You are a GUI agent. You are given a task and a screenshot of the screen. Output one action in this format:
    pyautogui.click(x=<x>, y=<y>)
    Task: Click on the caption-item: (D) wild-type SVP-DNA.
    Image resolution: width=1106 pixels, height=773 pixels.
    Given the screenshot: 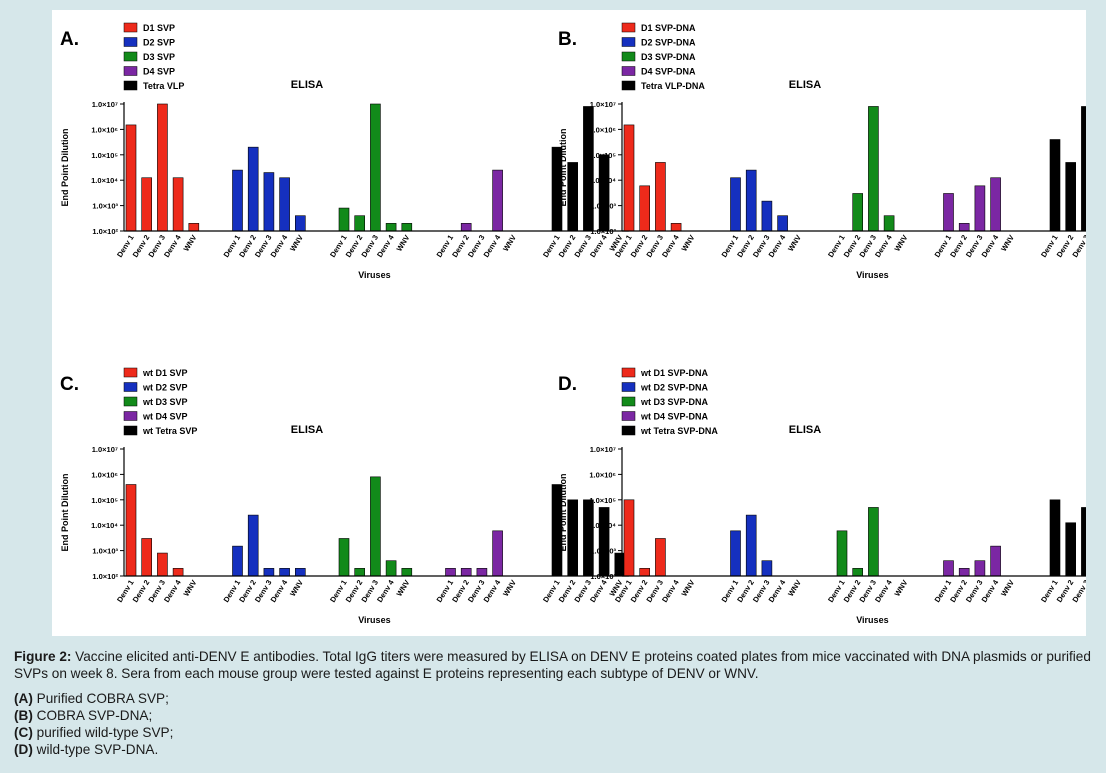 What is the action you would take?
    pyautogui.click(x=554, y=749)
    